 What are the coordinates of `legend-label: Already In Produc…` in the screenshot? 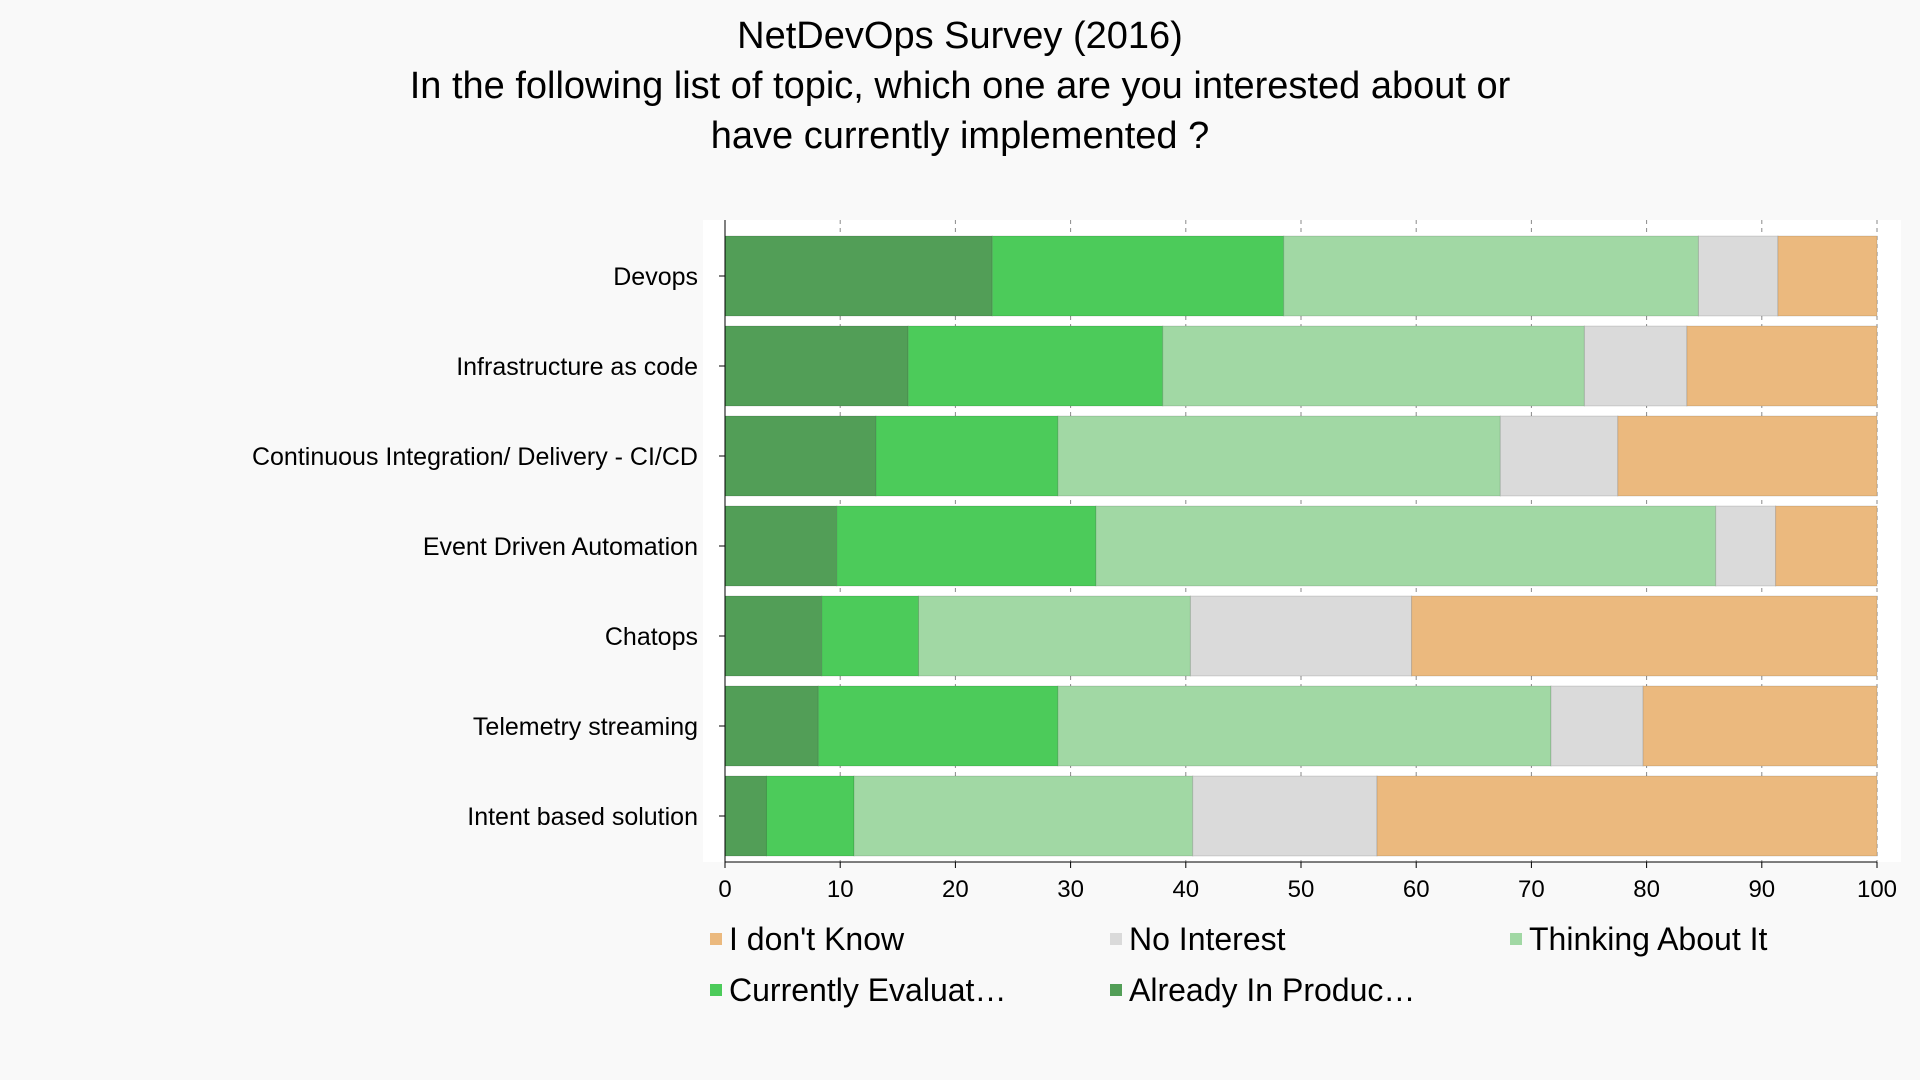 It's located at (1272, 990).